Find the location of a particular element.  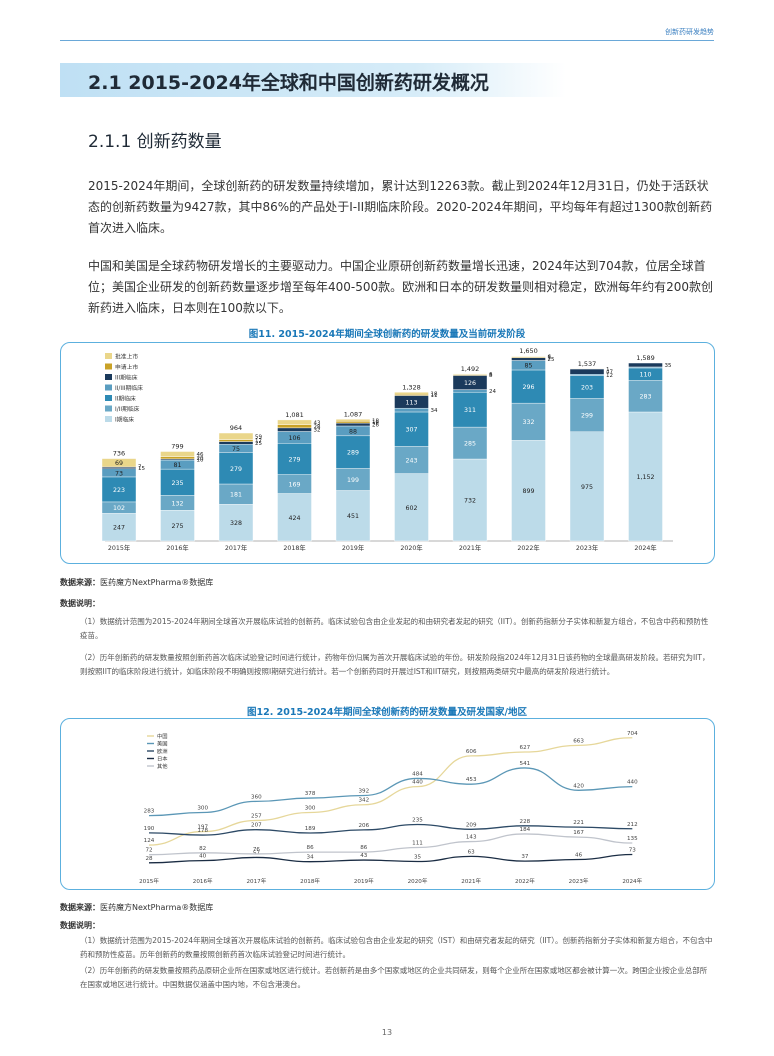

data-label: 6 is located at coordinates (550, 358).